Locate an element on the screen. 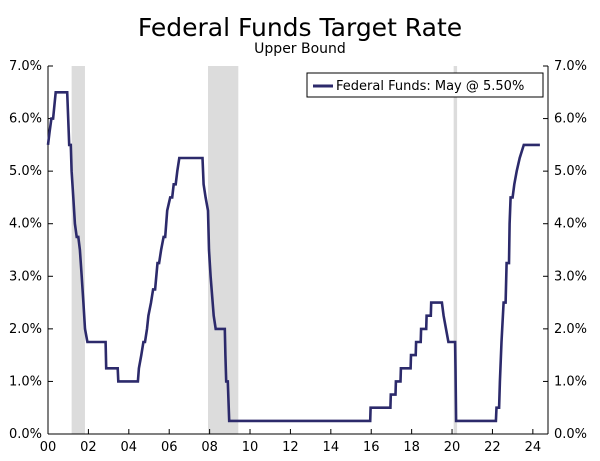  x-tick-label: 10 is located at coordinates (250, 447).